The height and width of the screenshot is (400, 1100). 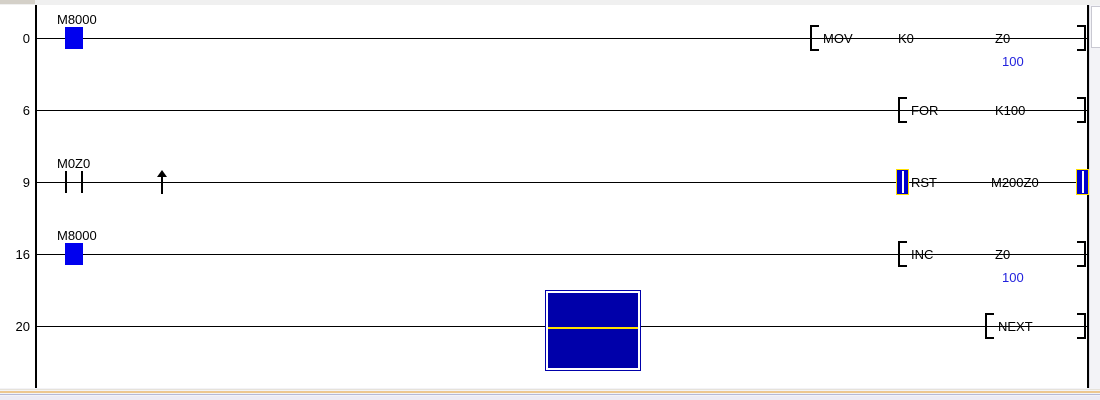 I want to click on contact-m0z0-off, so click(x=74, y=182).